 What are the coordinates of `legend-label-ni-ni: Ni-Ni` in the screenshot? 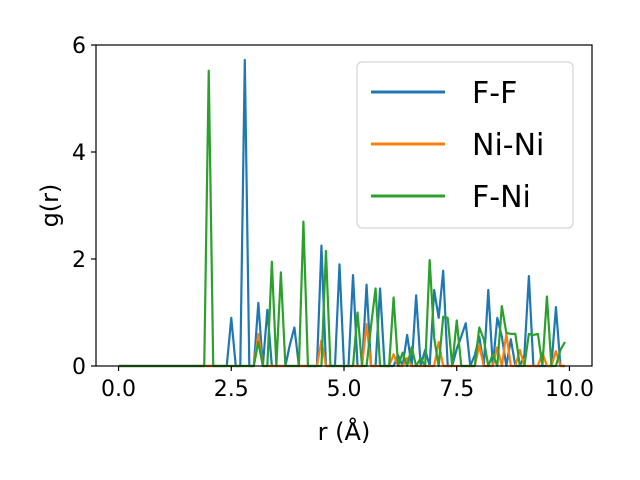 It's located at (508, 145).